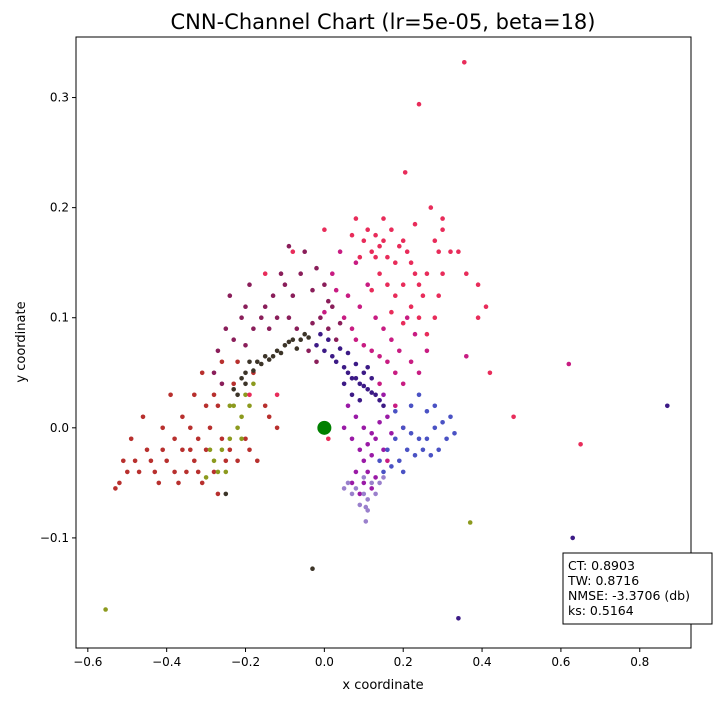 This screenshot has height=701, width=722. What do you see at coordinates (603, 580) in the screenshot?
I see `stats-tw: TW: 0.8716` at bounding box center [603, 580].